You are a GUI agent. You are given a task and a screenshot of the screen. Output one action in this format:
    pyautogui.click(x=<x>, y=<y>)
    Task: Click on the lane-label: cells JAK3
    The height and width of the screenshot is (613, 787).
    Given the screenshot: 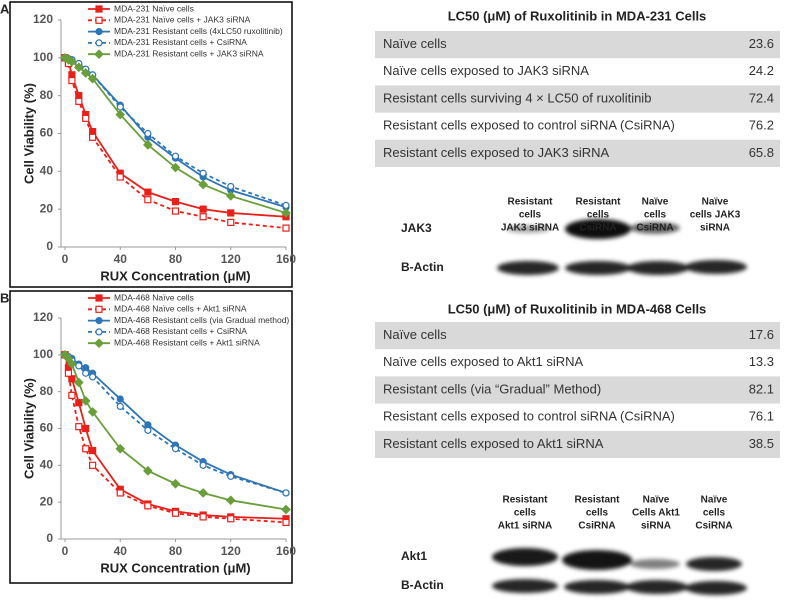 What is the action you would take?
    pyautogui.click(x=715, y=215)
    